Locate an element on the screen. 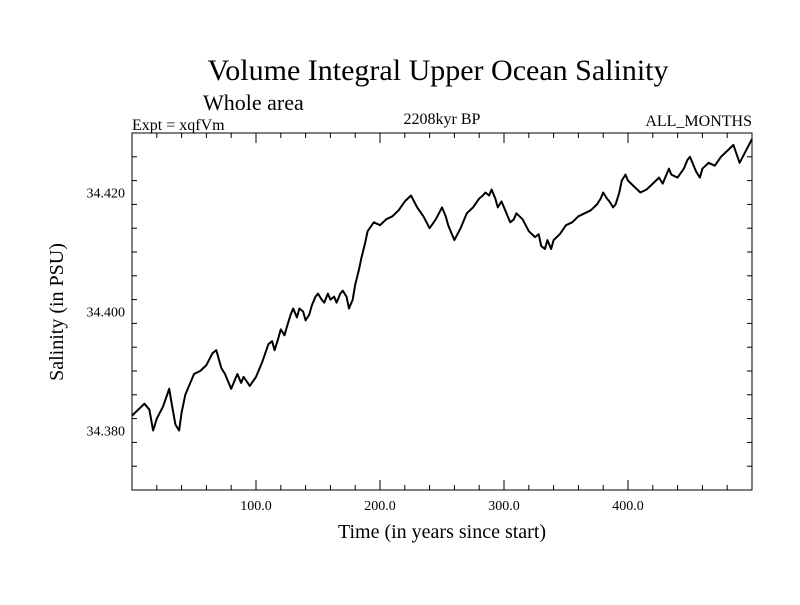 The height and width of the screenshot is (605, 800). time-period-label: 2208kyr BP is located at coordinates (442, 119).